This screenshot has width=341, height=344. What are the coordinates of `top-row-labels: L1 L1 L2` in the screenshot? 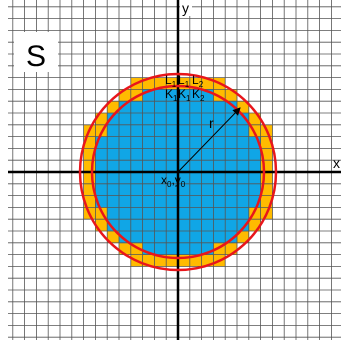 It's located at (184, 81).